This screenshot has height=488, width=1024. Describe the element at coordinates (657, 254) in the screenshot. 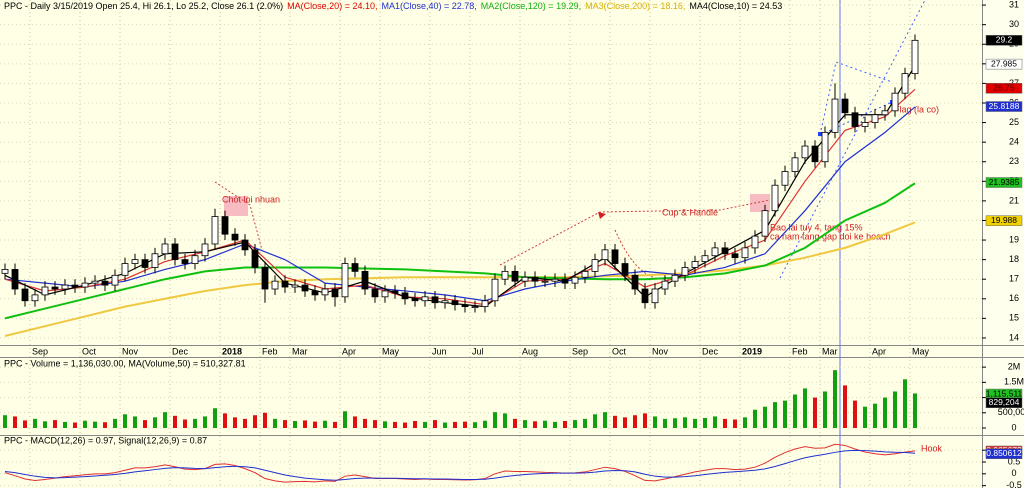

I see `cup-line` at that location.